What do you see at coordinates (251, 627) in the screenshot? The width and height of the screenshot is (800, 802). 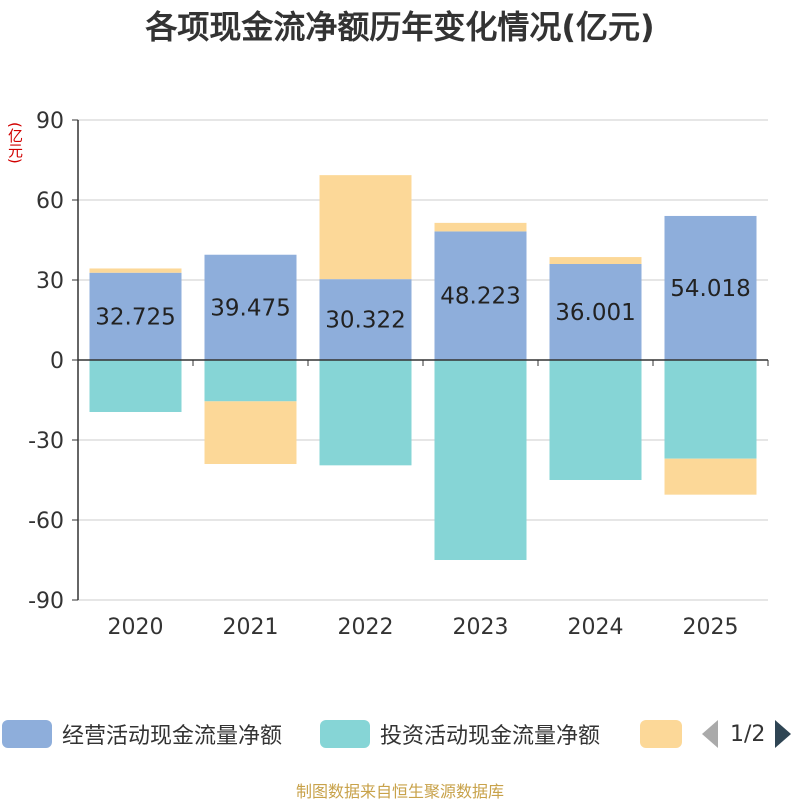 I see `x-tick-label: 2021` at bounding box center [251, 627].